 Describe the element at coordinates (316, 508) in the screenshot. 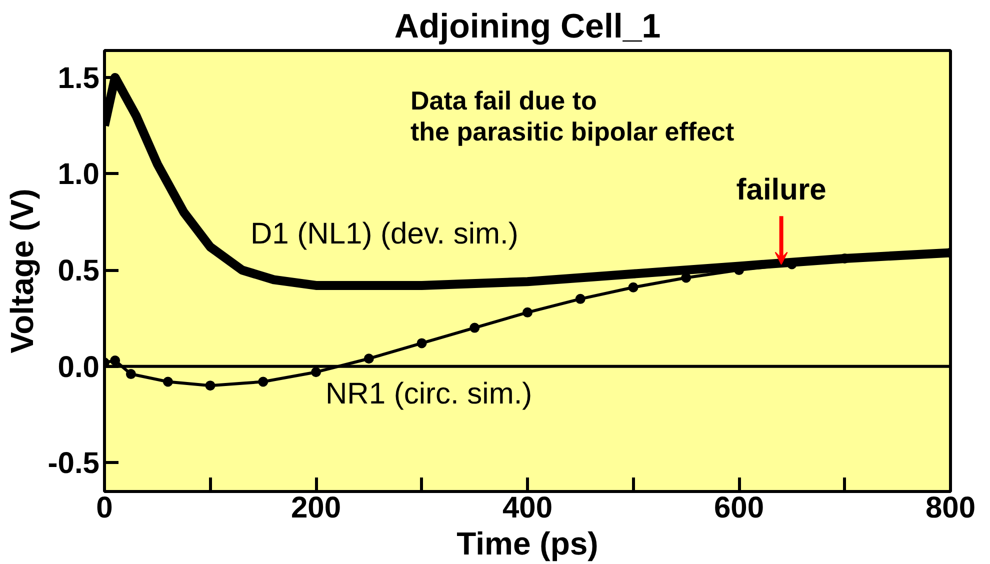

I see `x-tick-label: 200` at that location.